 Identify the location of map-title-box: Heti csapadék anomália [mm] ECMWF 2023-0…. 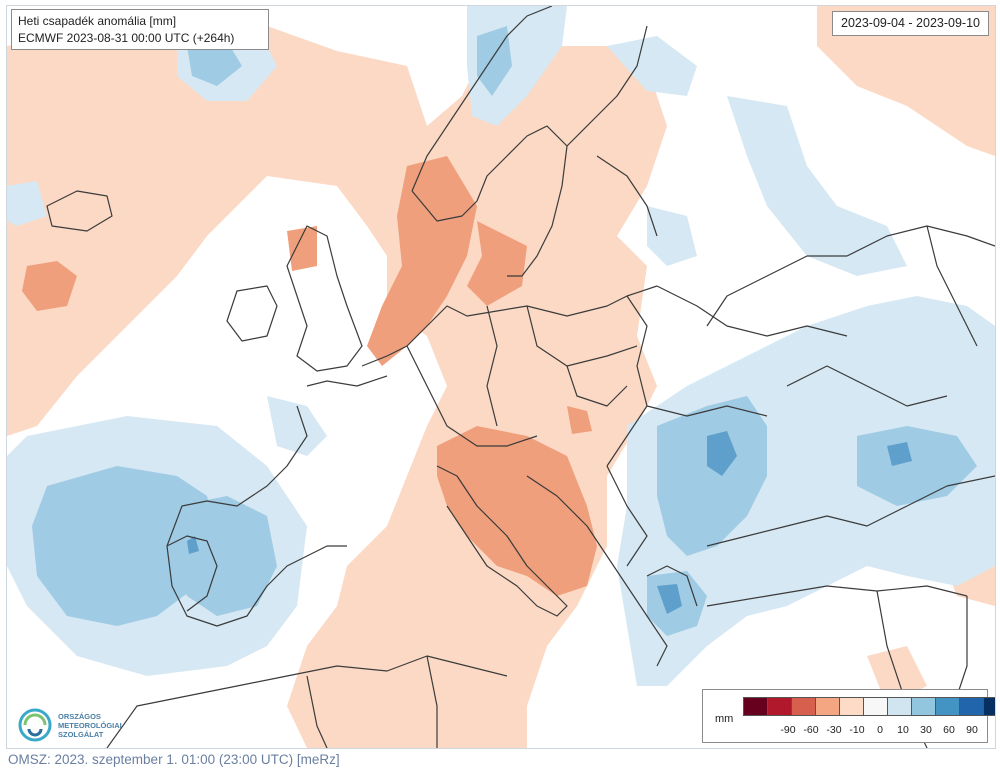
(140, 29).